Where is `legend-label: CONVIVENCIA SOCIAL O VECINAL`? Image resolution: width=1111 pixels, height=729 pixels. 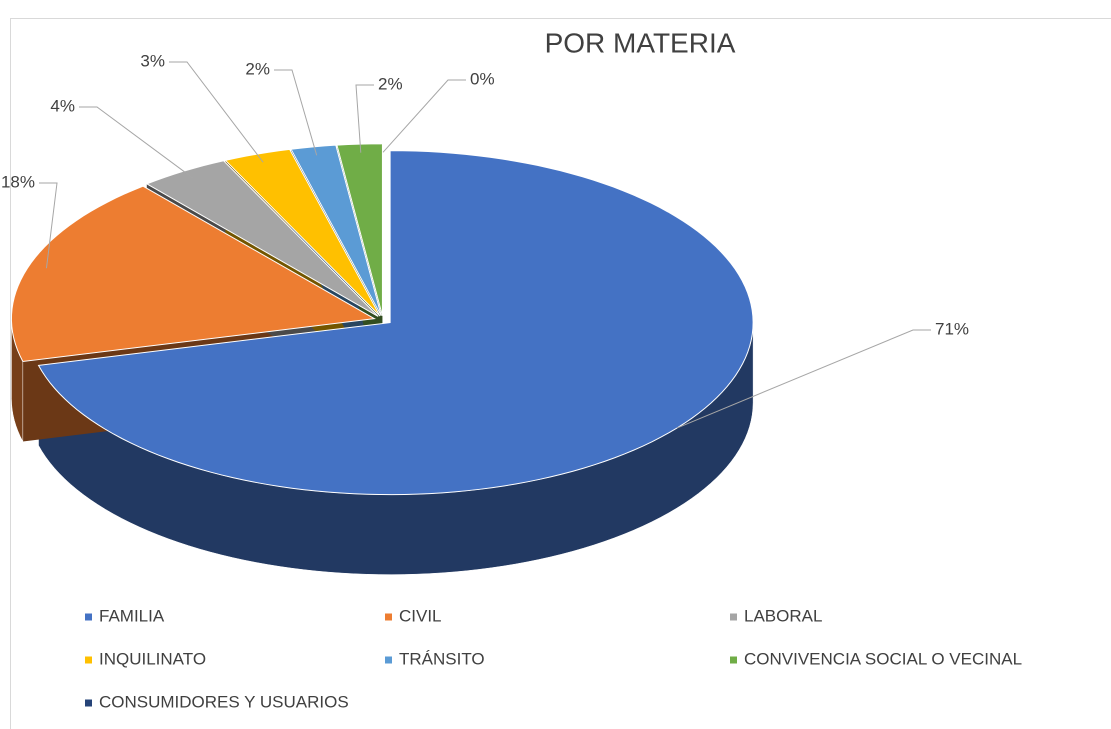 legend-label: CONVIVENCIA SOCIAL O VECINAL is located at coordinates (883, 658).